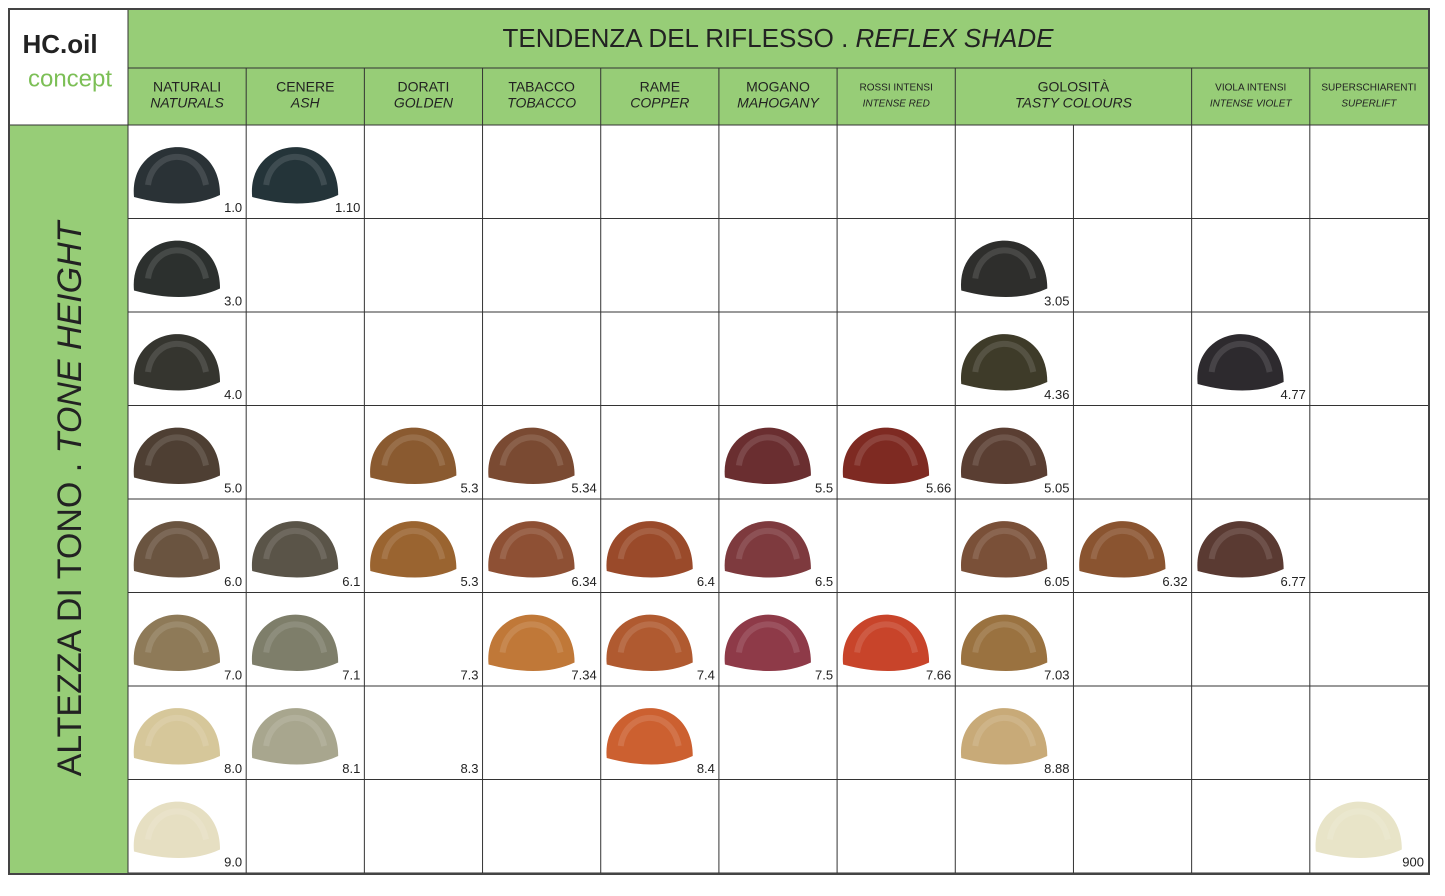 The width and height of the screenshot is (1445, 896). What do you see at coordinates (896, 88) in the screenshot?
I see `column-title: ROSSI INTENSI` at bounding box center [896, 88].